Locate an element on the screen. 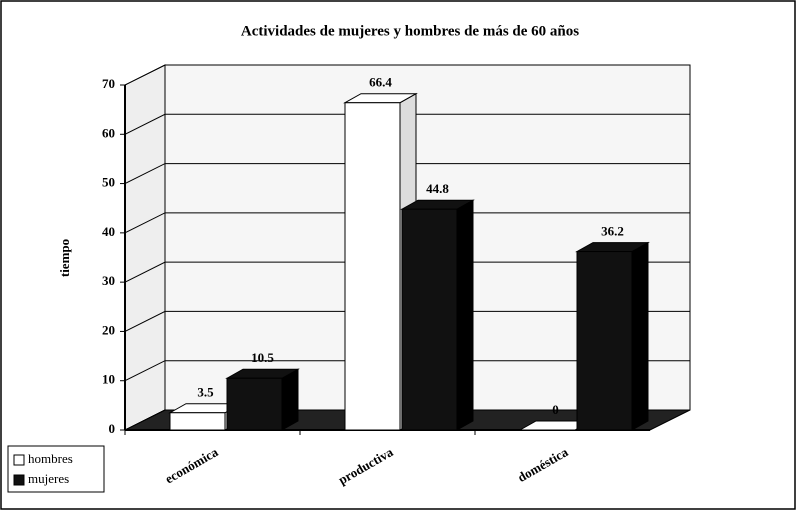 The height and width of the screenshot is (510, 796). data-label: 10.5 is located at coordinates (262, 357).